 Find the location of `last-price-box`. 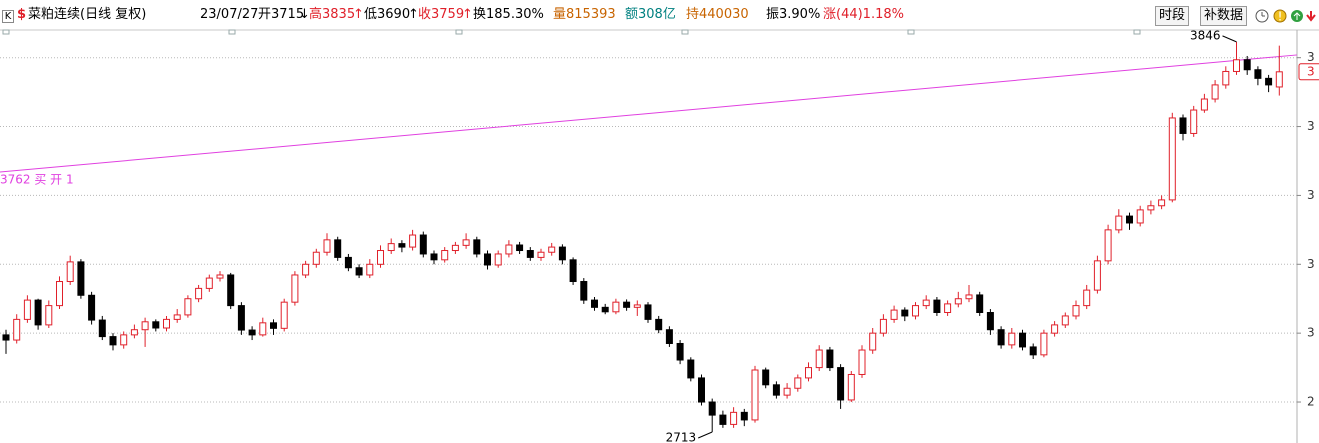

last-price-box is located at coordinates (1308, 72).